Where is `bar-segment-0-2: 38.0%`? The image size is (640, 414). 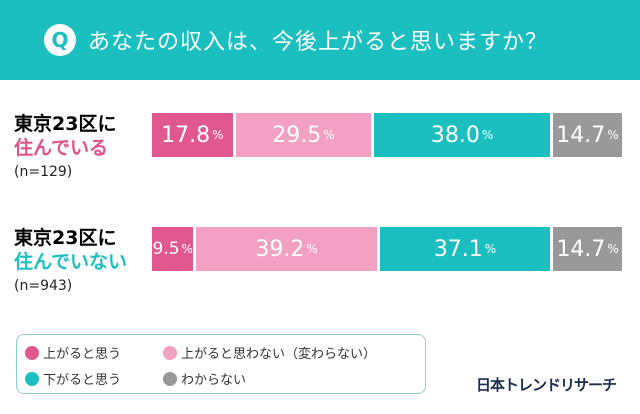 bar-segment-0-2: 38.0% is located at coordinates (463, 135).